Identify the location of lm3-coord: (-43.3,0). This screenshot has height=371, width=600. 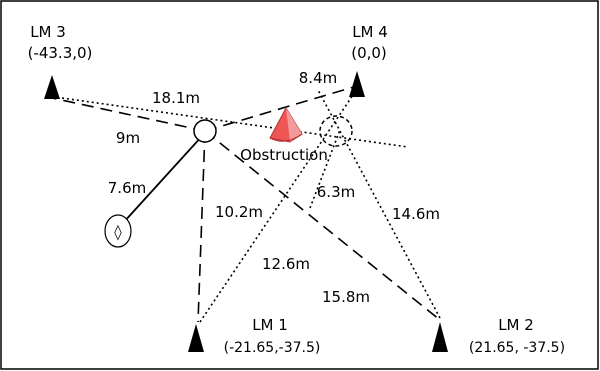
(60, 53).